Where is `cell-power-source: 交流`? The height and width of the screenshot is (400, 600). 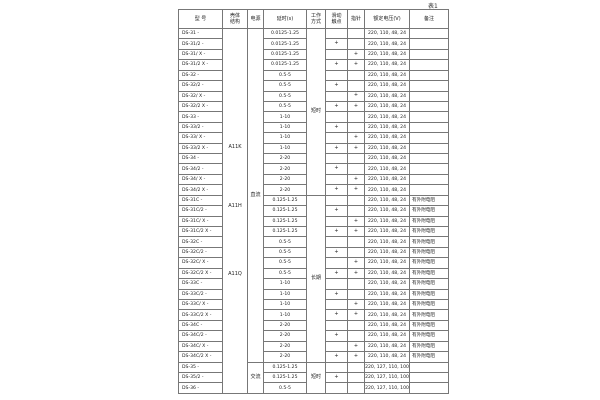 cell-power-source: 交流 is located at coordinates (255, 377).